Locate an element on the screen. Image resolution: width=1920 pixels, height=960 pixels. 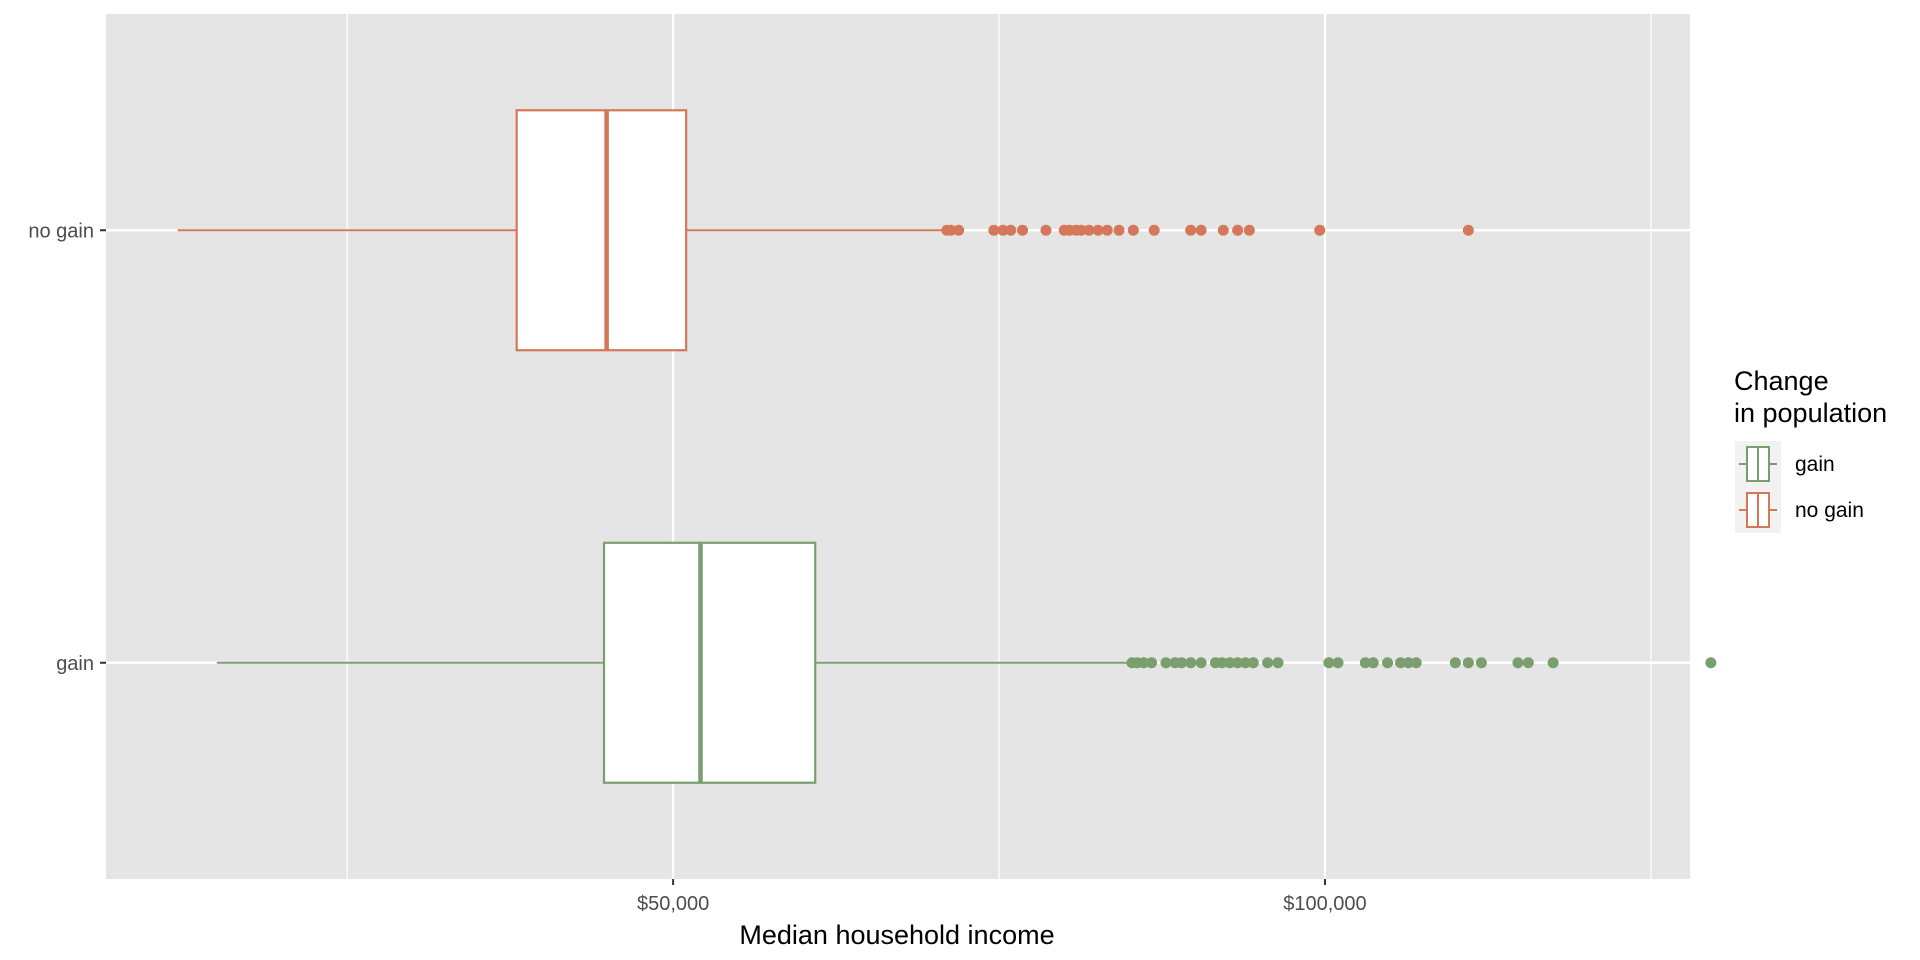
x-tick-label: $50,000 is located at coordinates (673, 904).